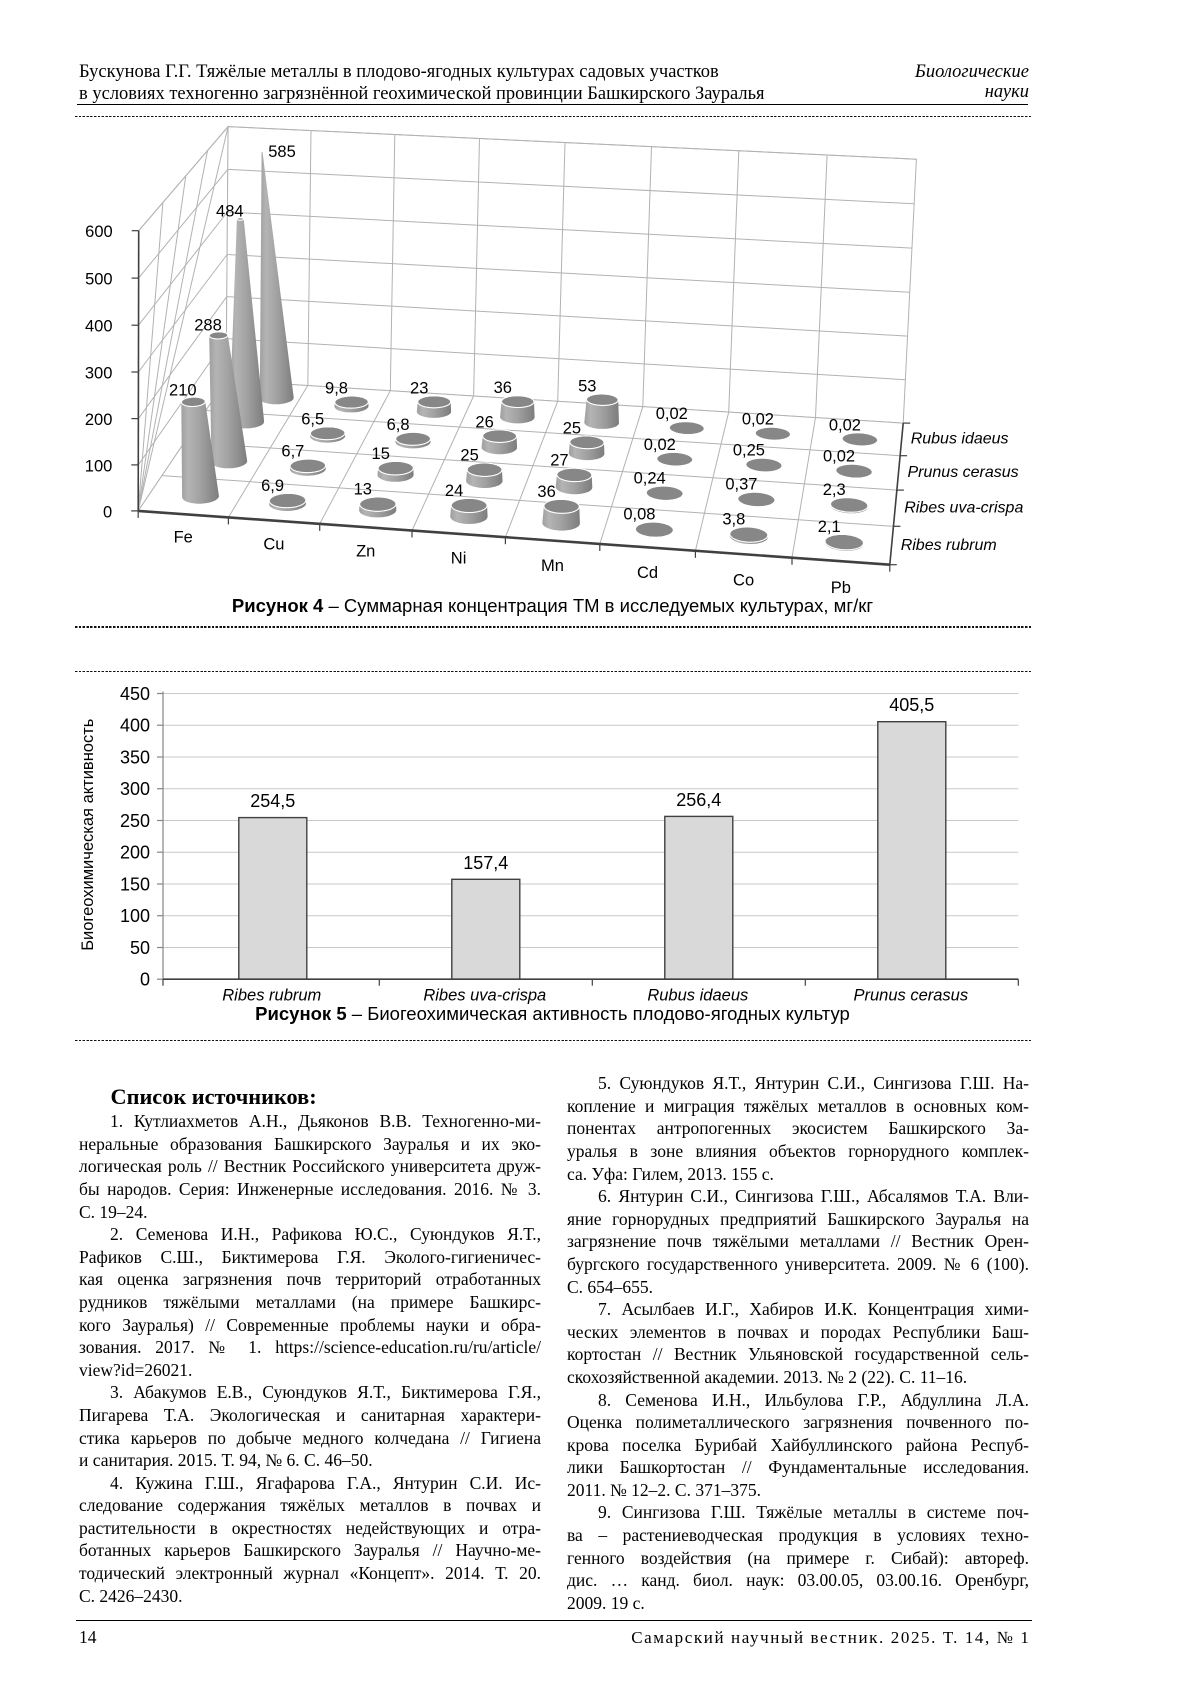  I want to click on svg-text: 2,3, so click(834, 490).